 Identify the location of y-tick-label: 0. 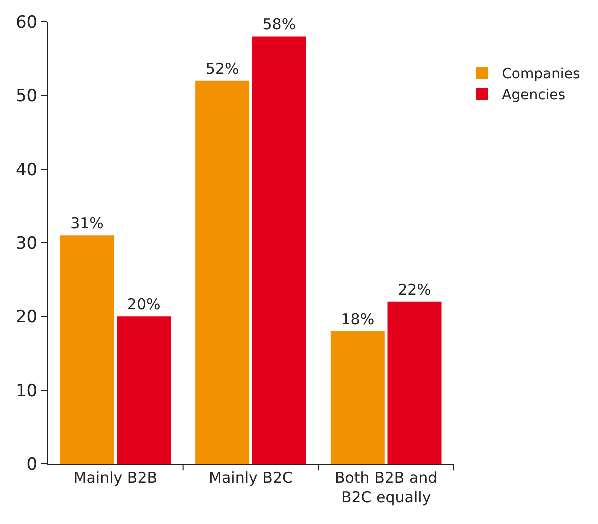
(32, 464).